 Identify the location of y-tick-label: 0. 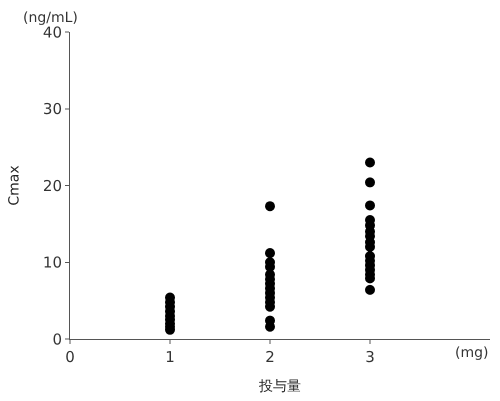
(57, 339).